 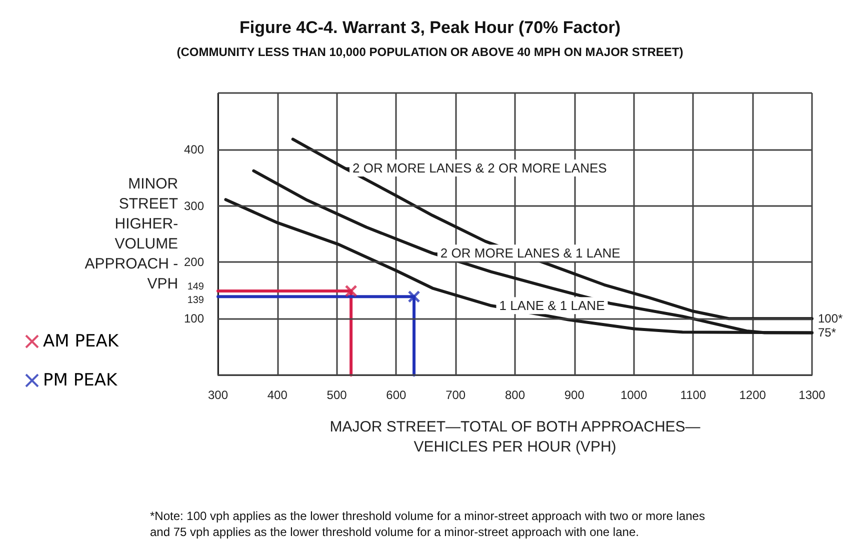 I want to click on x-tick-label: 700, so click(x=456, y=395).